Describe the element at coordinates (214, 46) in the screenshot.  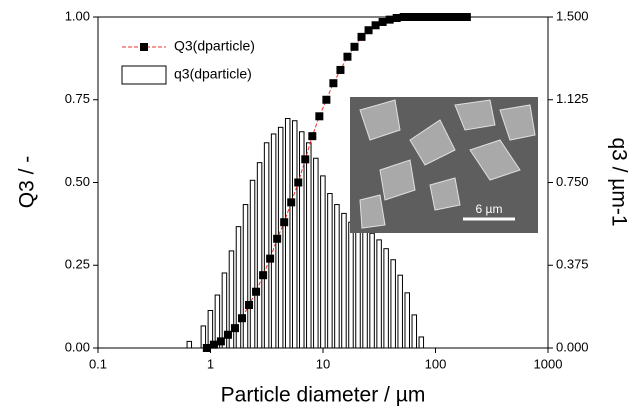
I see `legend-label: Q3(dparticle)` at that location.